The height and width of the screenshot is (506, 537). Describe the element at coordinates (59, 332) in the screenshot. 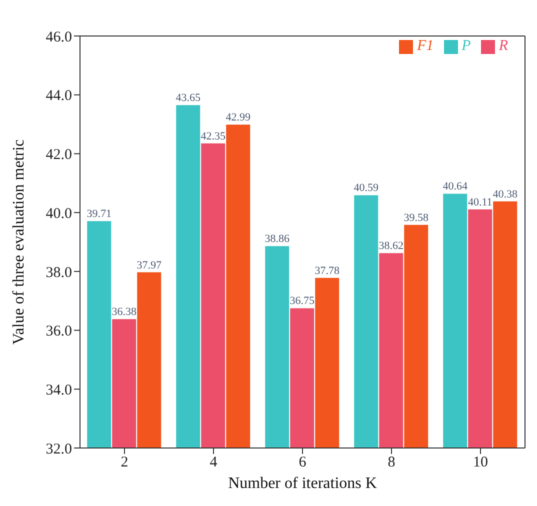

I see `y-tick-label: 36.0` at that location.